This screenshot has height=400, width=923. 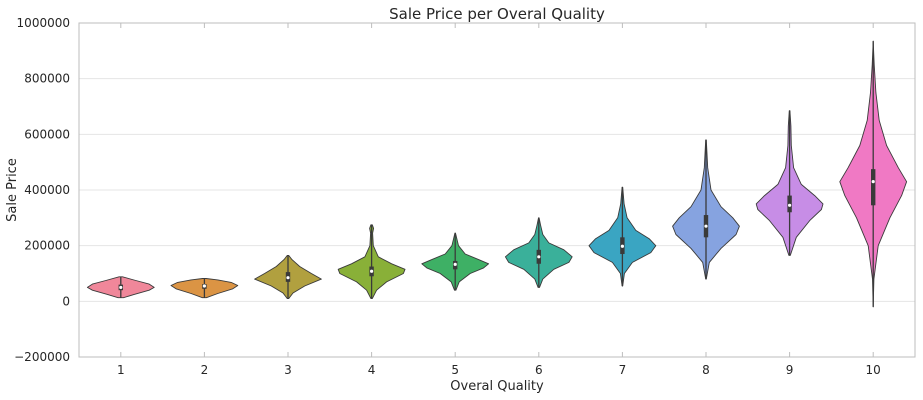 What do you see at coordinates (539, 370) in the screenshot?
I see `x-tick-label: 6` at bounding box center [539, 370].